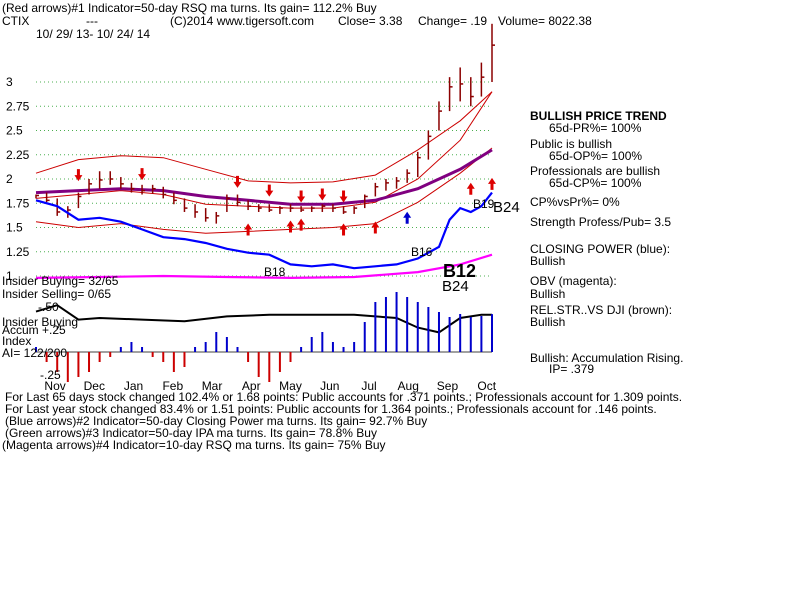 The width and height of the screenshot is (800, 600). Describe the element at coordinates (50, 375) in the screenshot. I see `minus-25-label: -.25` at that location.